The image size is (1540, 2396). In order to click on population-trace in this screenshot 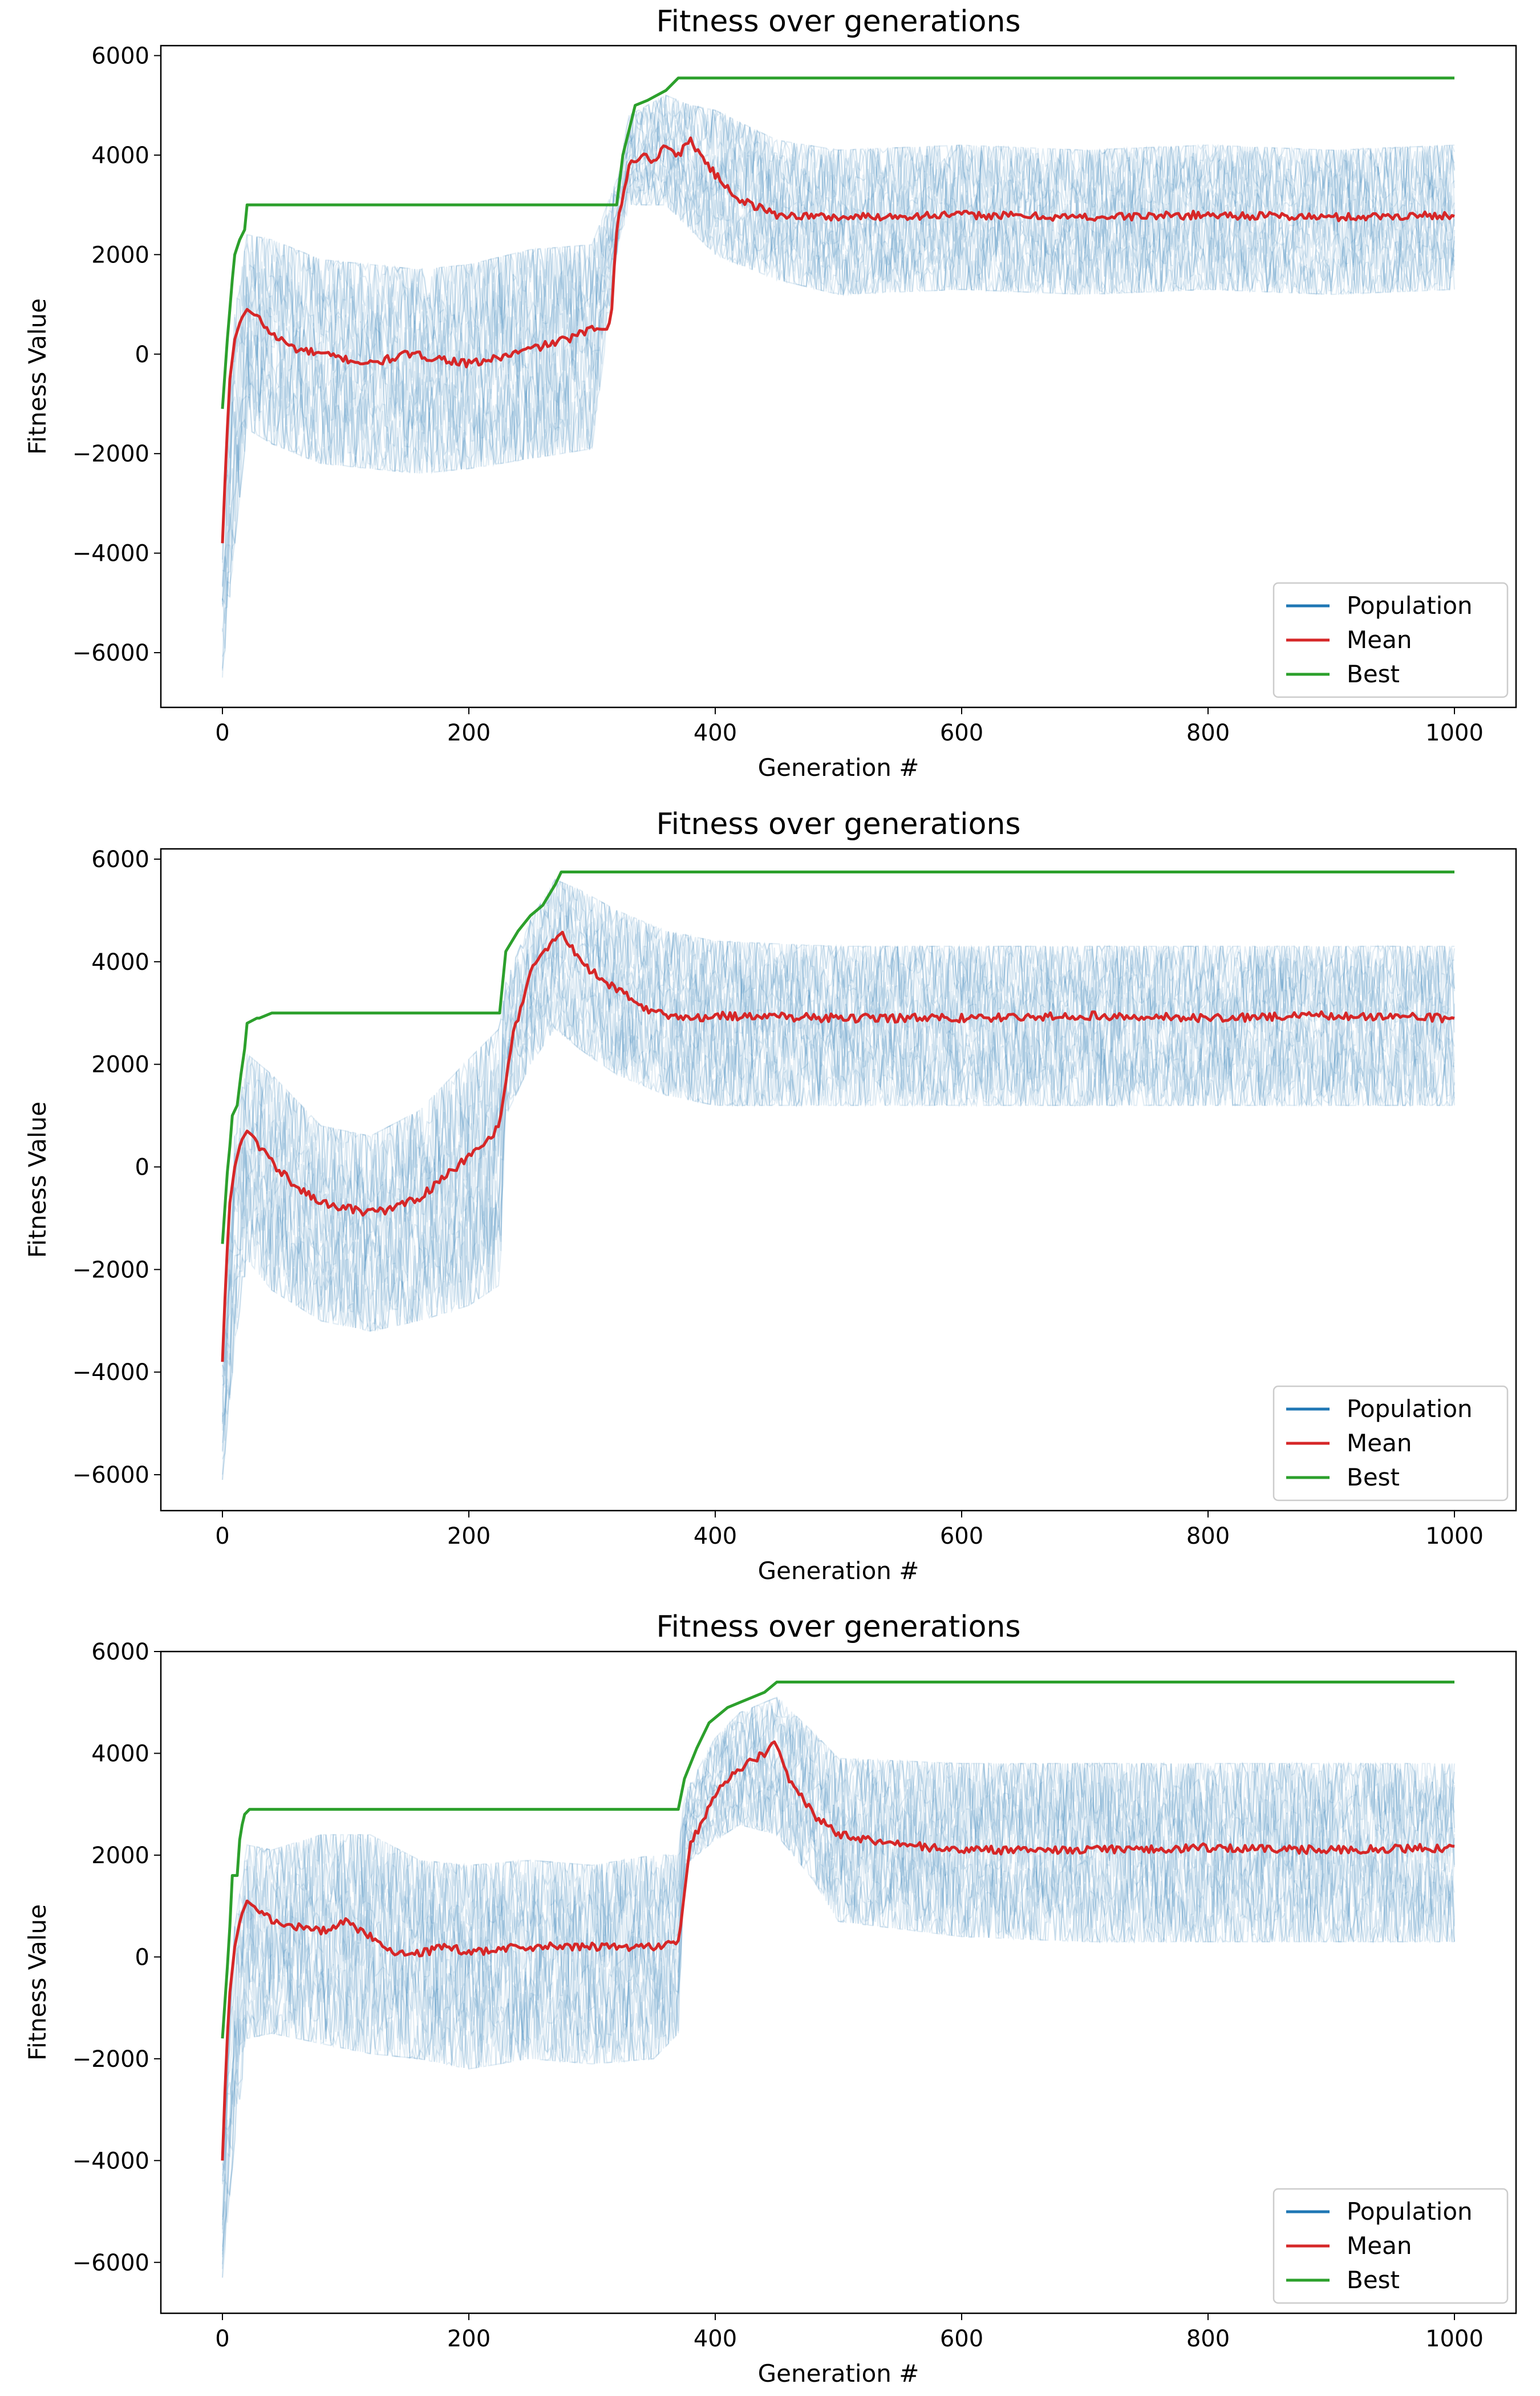, I will do `click(839, 312)`.